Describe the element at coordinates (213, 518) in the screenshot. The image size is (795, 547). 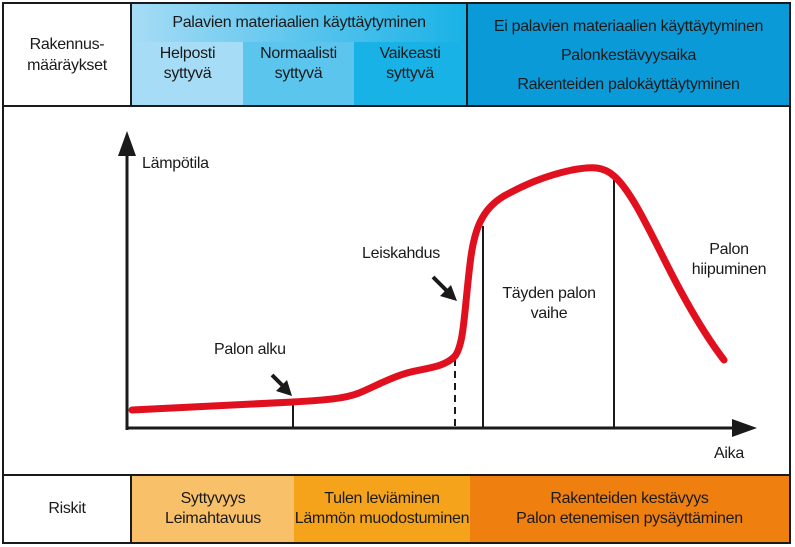
I see `risk-ignitability-line2: Leimahtavuus` at that location.